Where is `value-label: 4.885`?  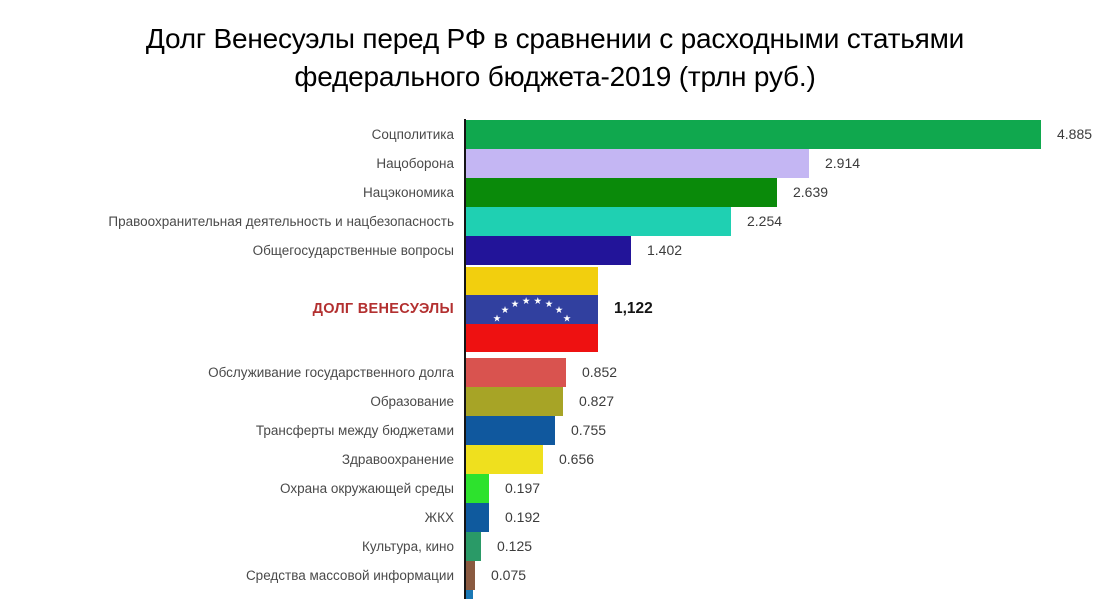 value-label: 4.885 is located at coordinates (1075, 134).